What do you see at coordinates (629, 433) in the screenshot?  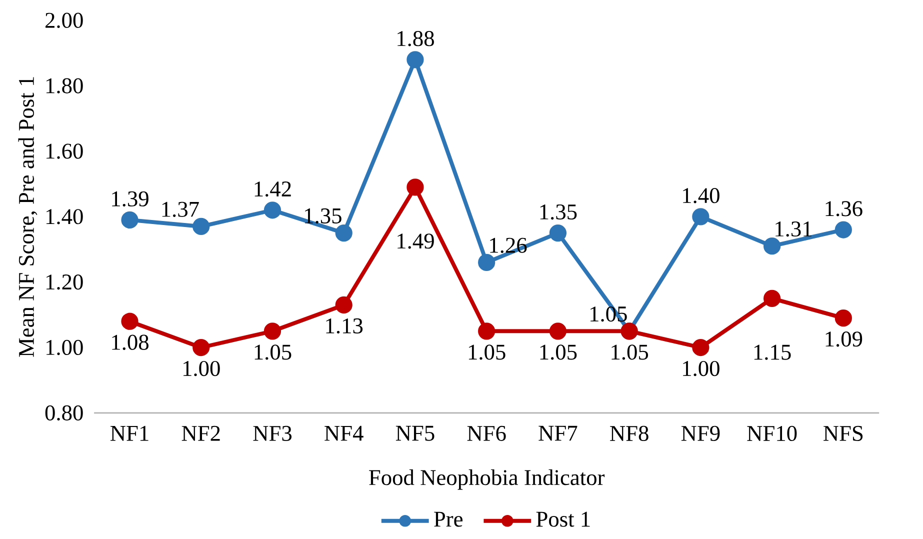 I see `x-tick-label: NF8` at bounding box center [629, 433].